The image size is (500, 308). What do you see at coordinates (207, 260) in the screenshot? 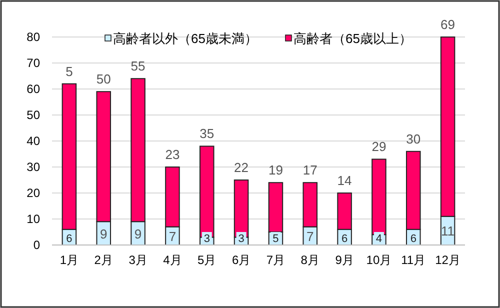
I see `x-tick-label: 5月` at bounding box center [207, 260].